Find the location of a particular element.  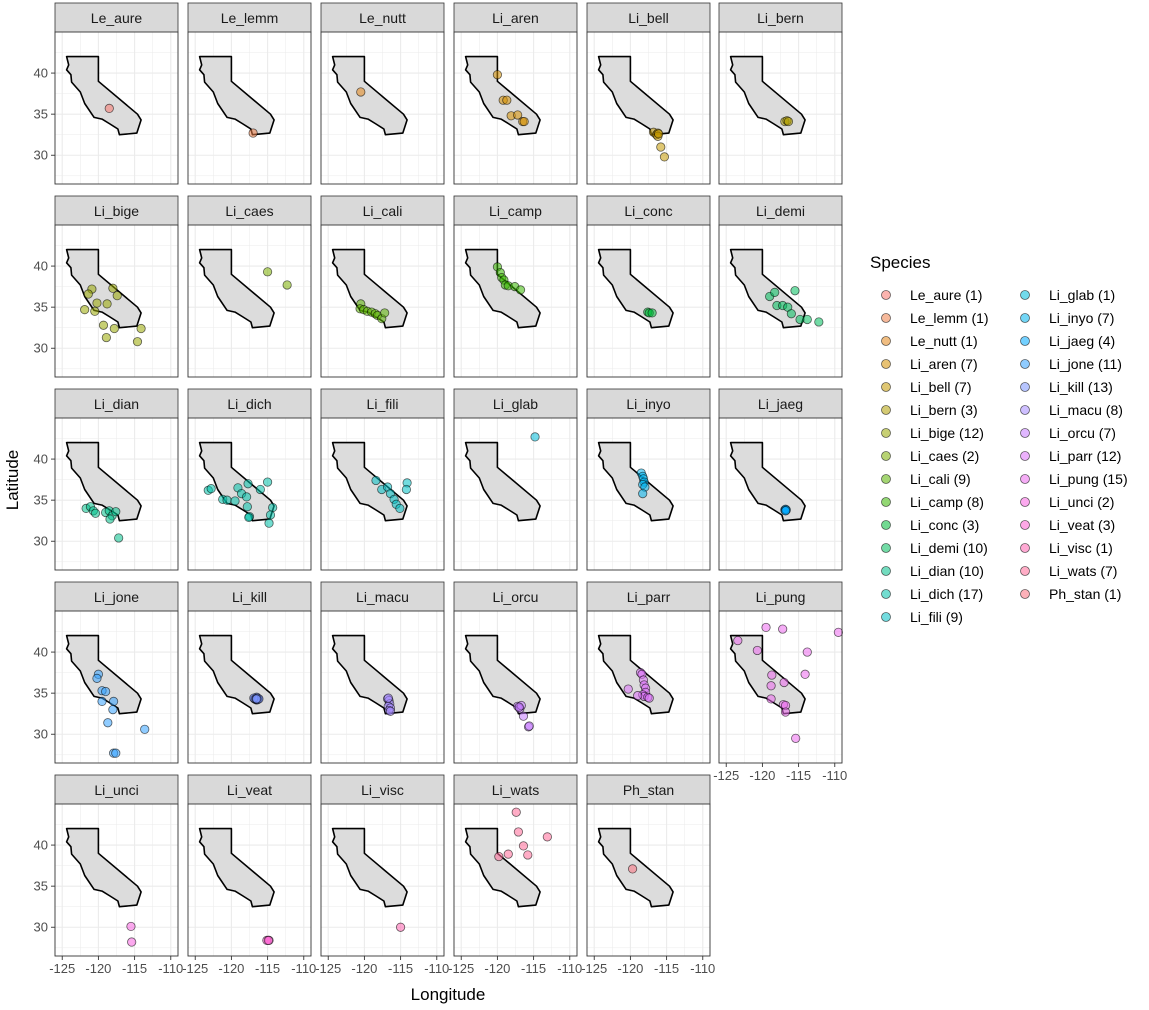

legend-label: Li_bern (3) is located at coordinates (944, 410).